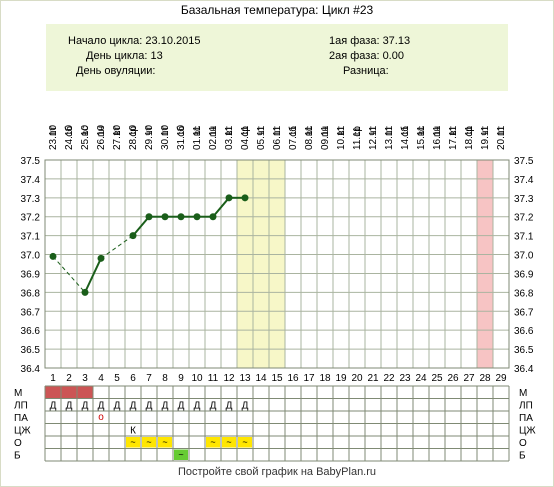  I want to click on cz-mark: К, so click(133, 431).